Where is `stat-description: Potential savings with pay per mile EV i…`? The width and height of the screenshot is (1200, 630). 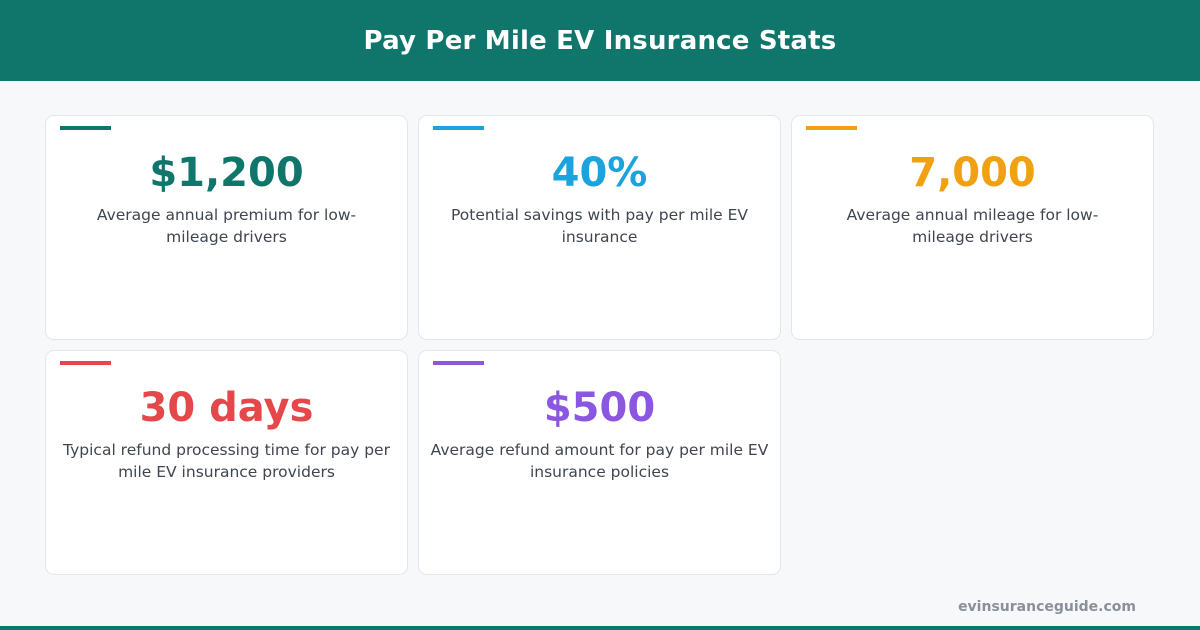
stat-description: Potential savings with pay per mile EV i… is located at coordinates (599, 226).